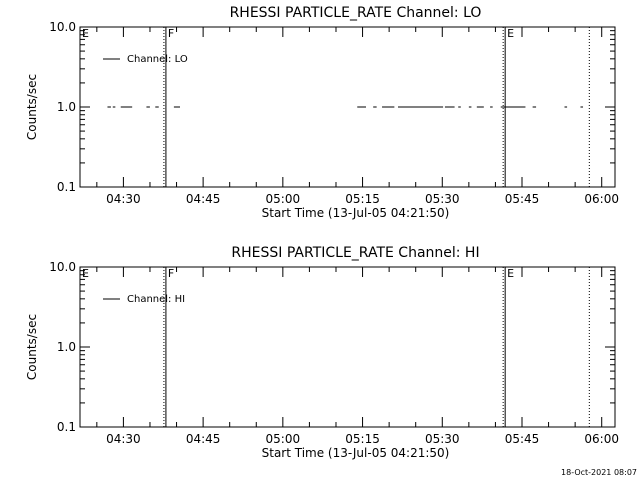 The width and height of the screenshot is (640, 480). I want to click on chart-title: RHESSI PARTICLE_RATE Channel: HI, so click(355, 253).